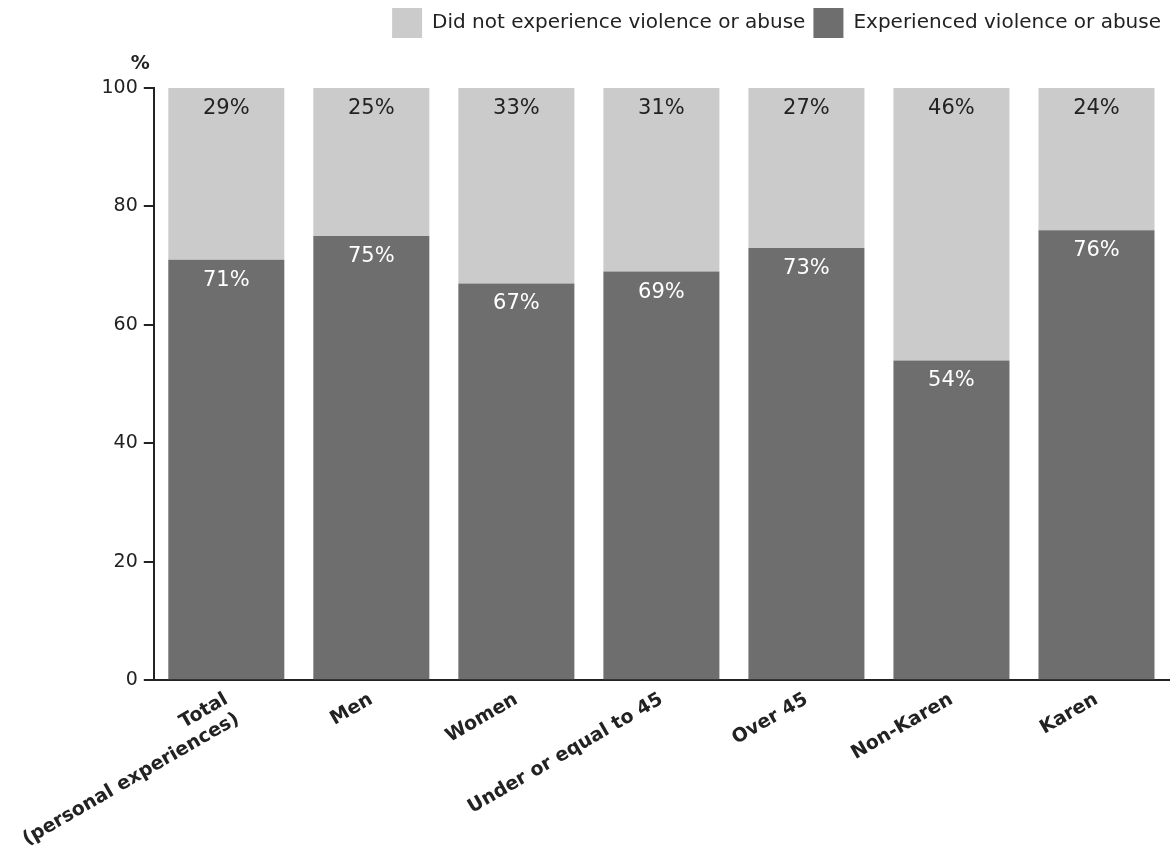 The width and height of the screenshot is (1173, 859). I want to click on legend-label: Experienced violence or abuse, so click(1007, 21).